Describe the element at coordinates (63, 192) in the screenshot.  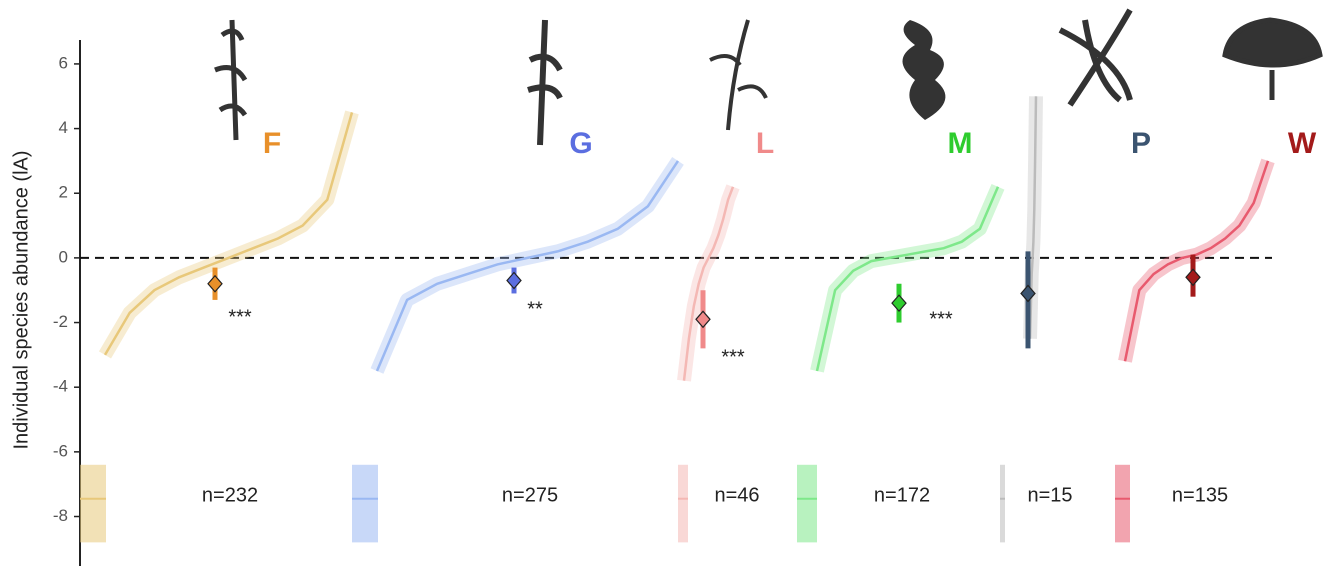
I see `y-tick-label: 2` at that location.